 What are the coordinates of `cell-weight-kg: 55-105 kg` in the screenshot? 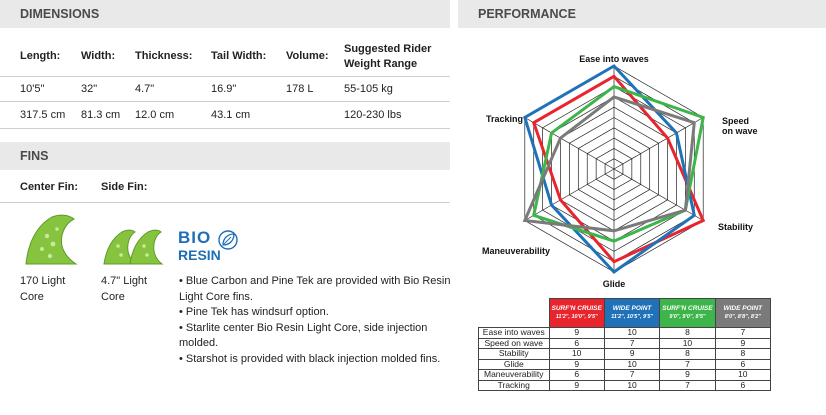 It's located at (368, 89).